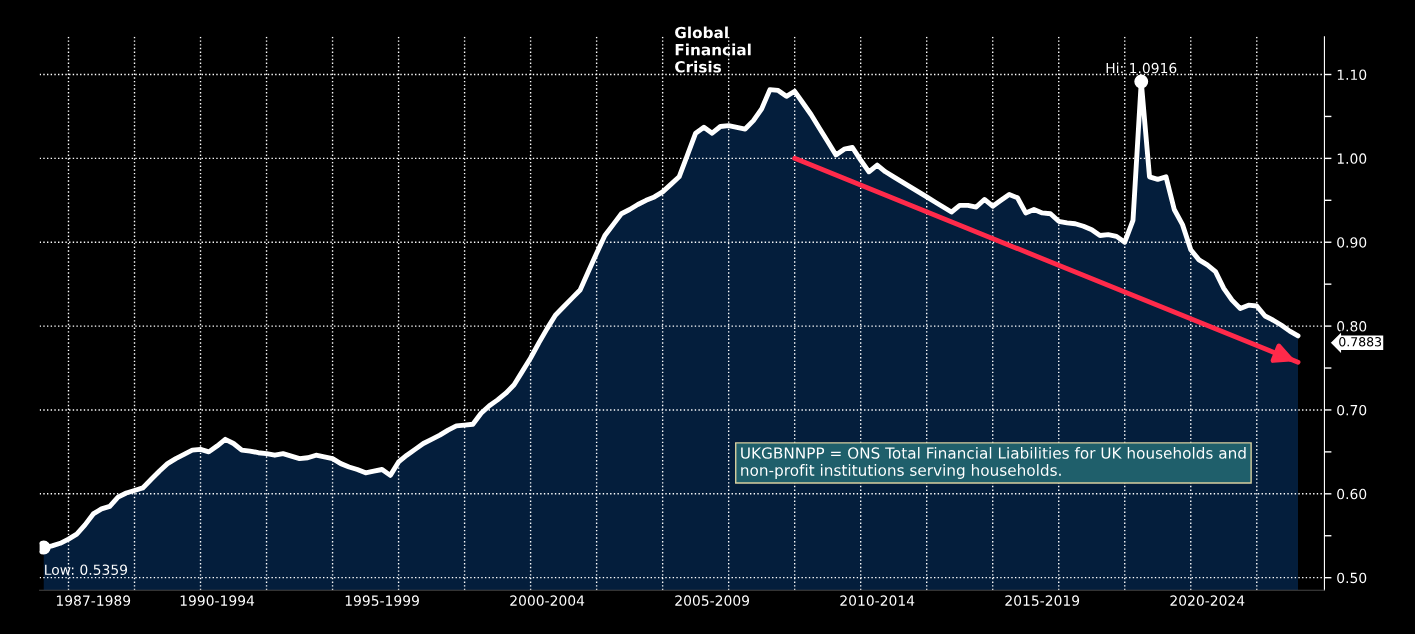 Image resolution: width=1415 pixels, height=634 pixels. Describe the element at coordinates (1360, 342) in the screenshot. I see `text: 0.7883` at that location.